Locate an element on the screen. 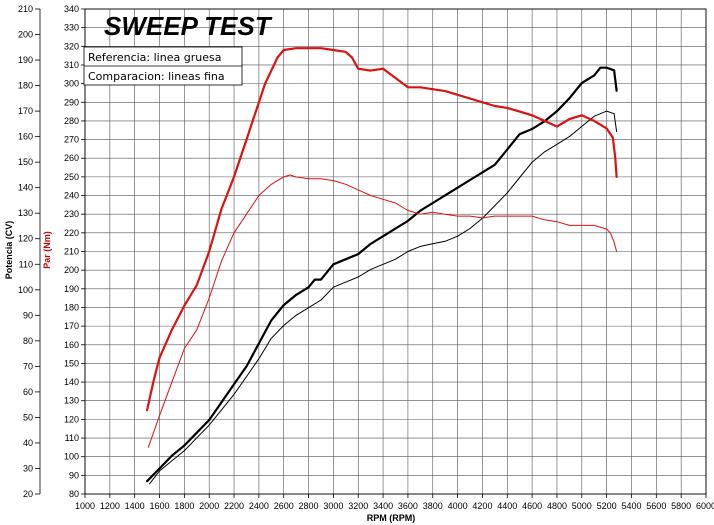 The height and width of the screenshot is (525, 714). y-left-tick-label: 170 is located at coordinates (25, 111).